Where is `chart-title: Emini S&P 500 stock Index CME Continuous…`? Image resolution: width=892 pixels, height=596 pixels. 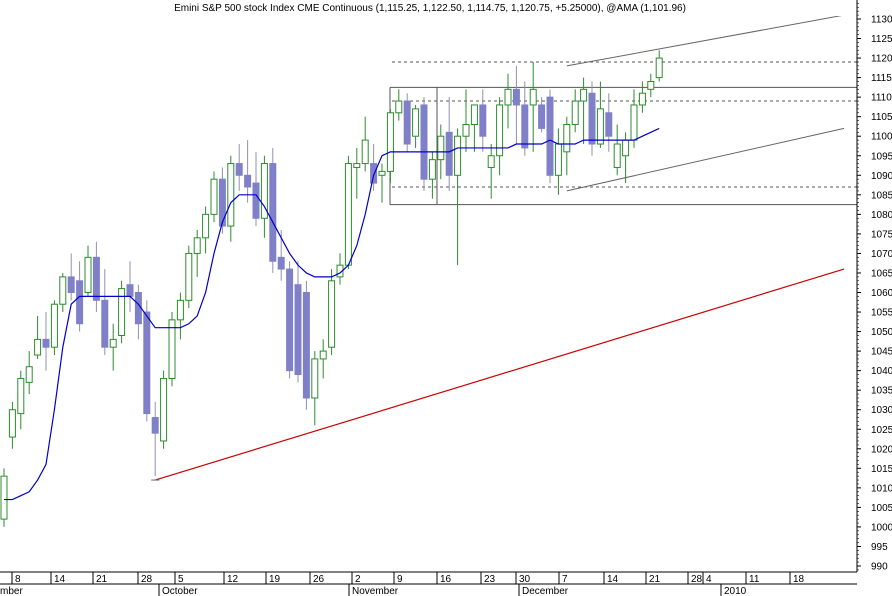
chart-title: Emini S&P 500 stock Index CME Continuous… is located at coordinates (430, 8).